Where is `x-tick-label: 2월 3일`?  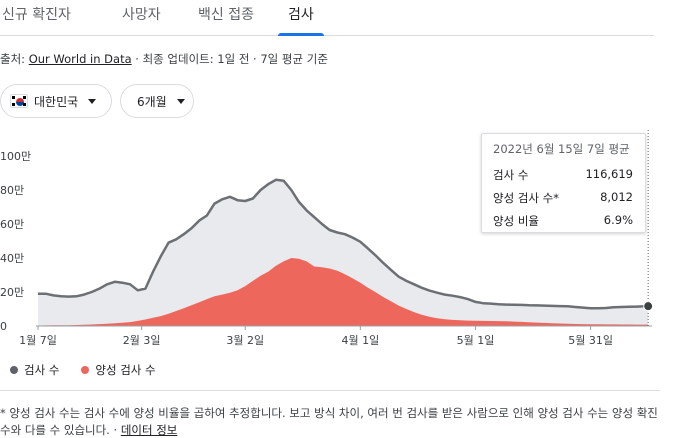 x-tick-label: 2월 3일 is located at coordinates (142, 340).